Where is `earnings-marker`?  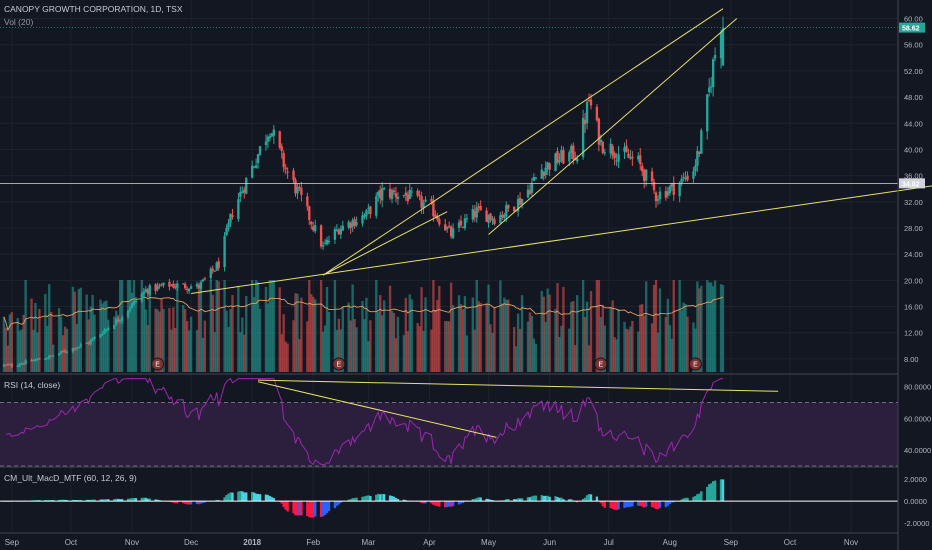
earnings-marker is located at coordinates (695, 364).